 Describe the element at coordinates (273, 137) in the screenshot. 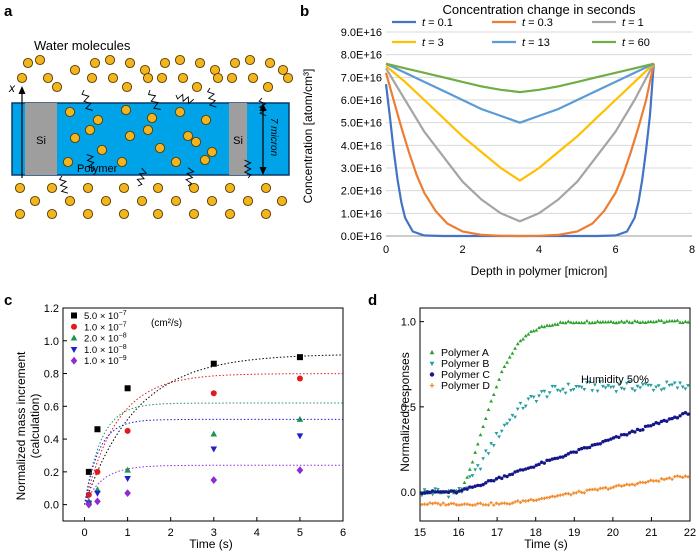

I see `thickness-label: 7 micron` at that location.